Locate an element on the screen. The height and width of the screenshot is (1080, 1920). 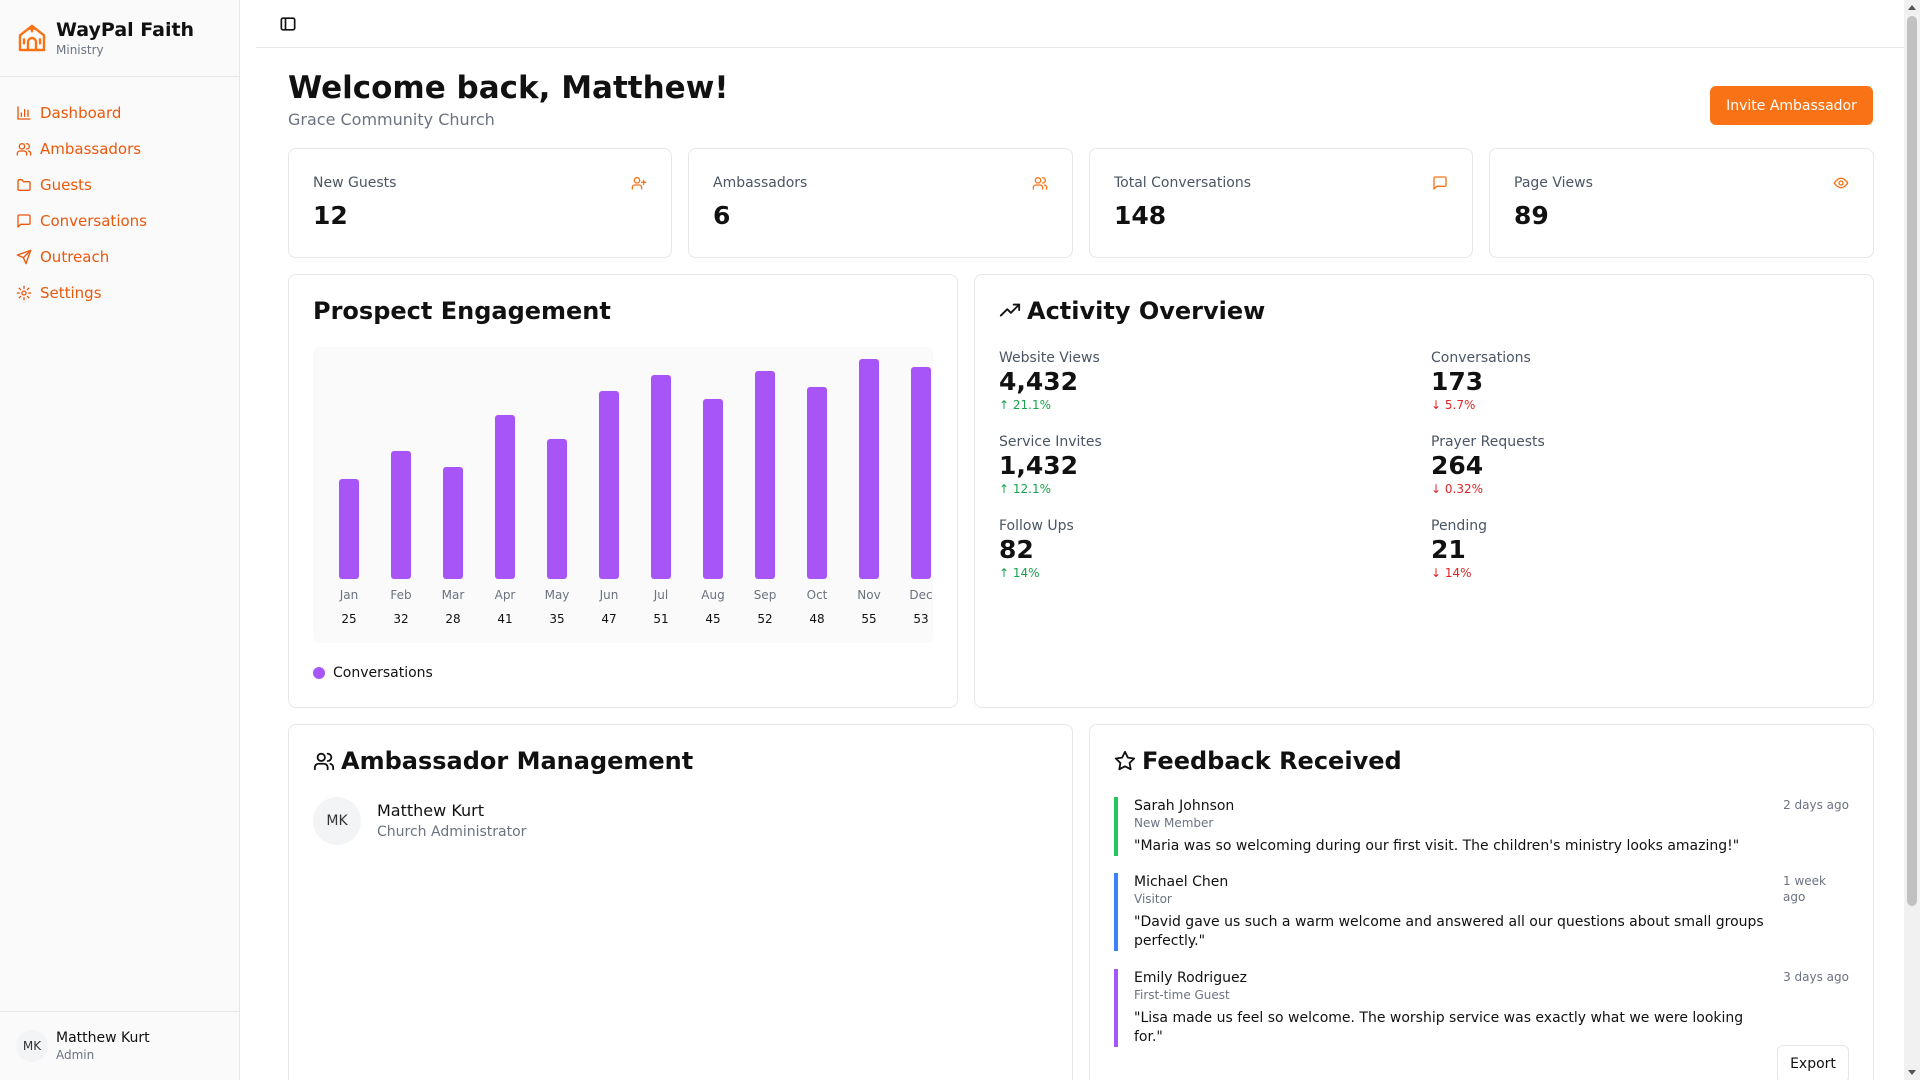
activity-item-pending: Pending 21 ↓ 14% is located at coordinates (1459, 549).